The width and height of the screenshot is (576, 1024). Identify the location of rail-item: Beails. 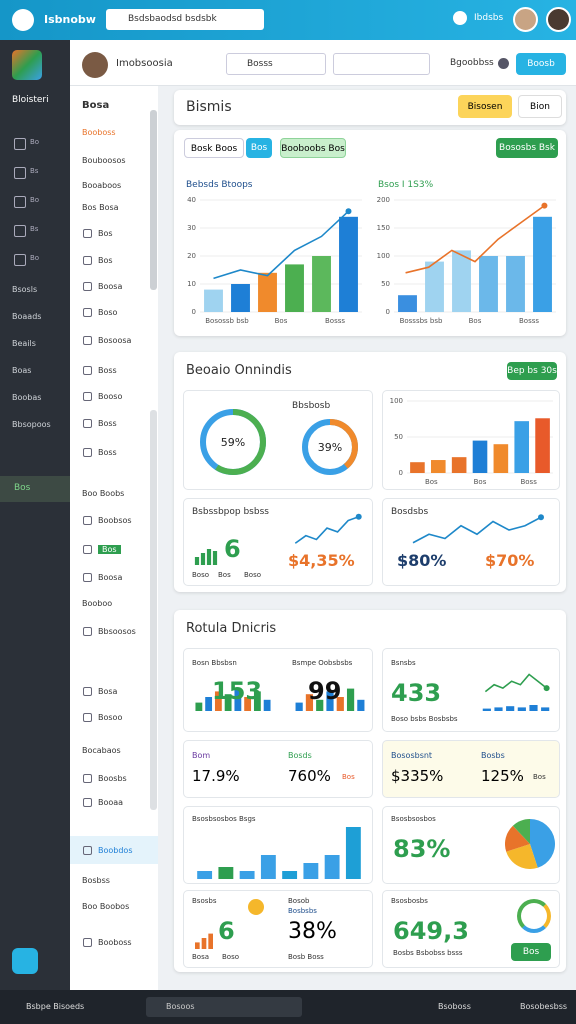
(24, 343).